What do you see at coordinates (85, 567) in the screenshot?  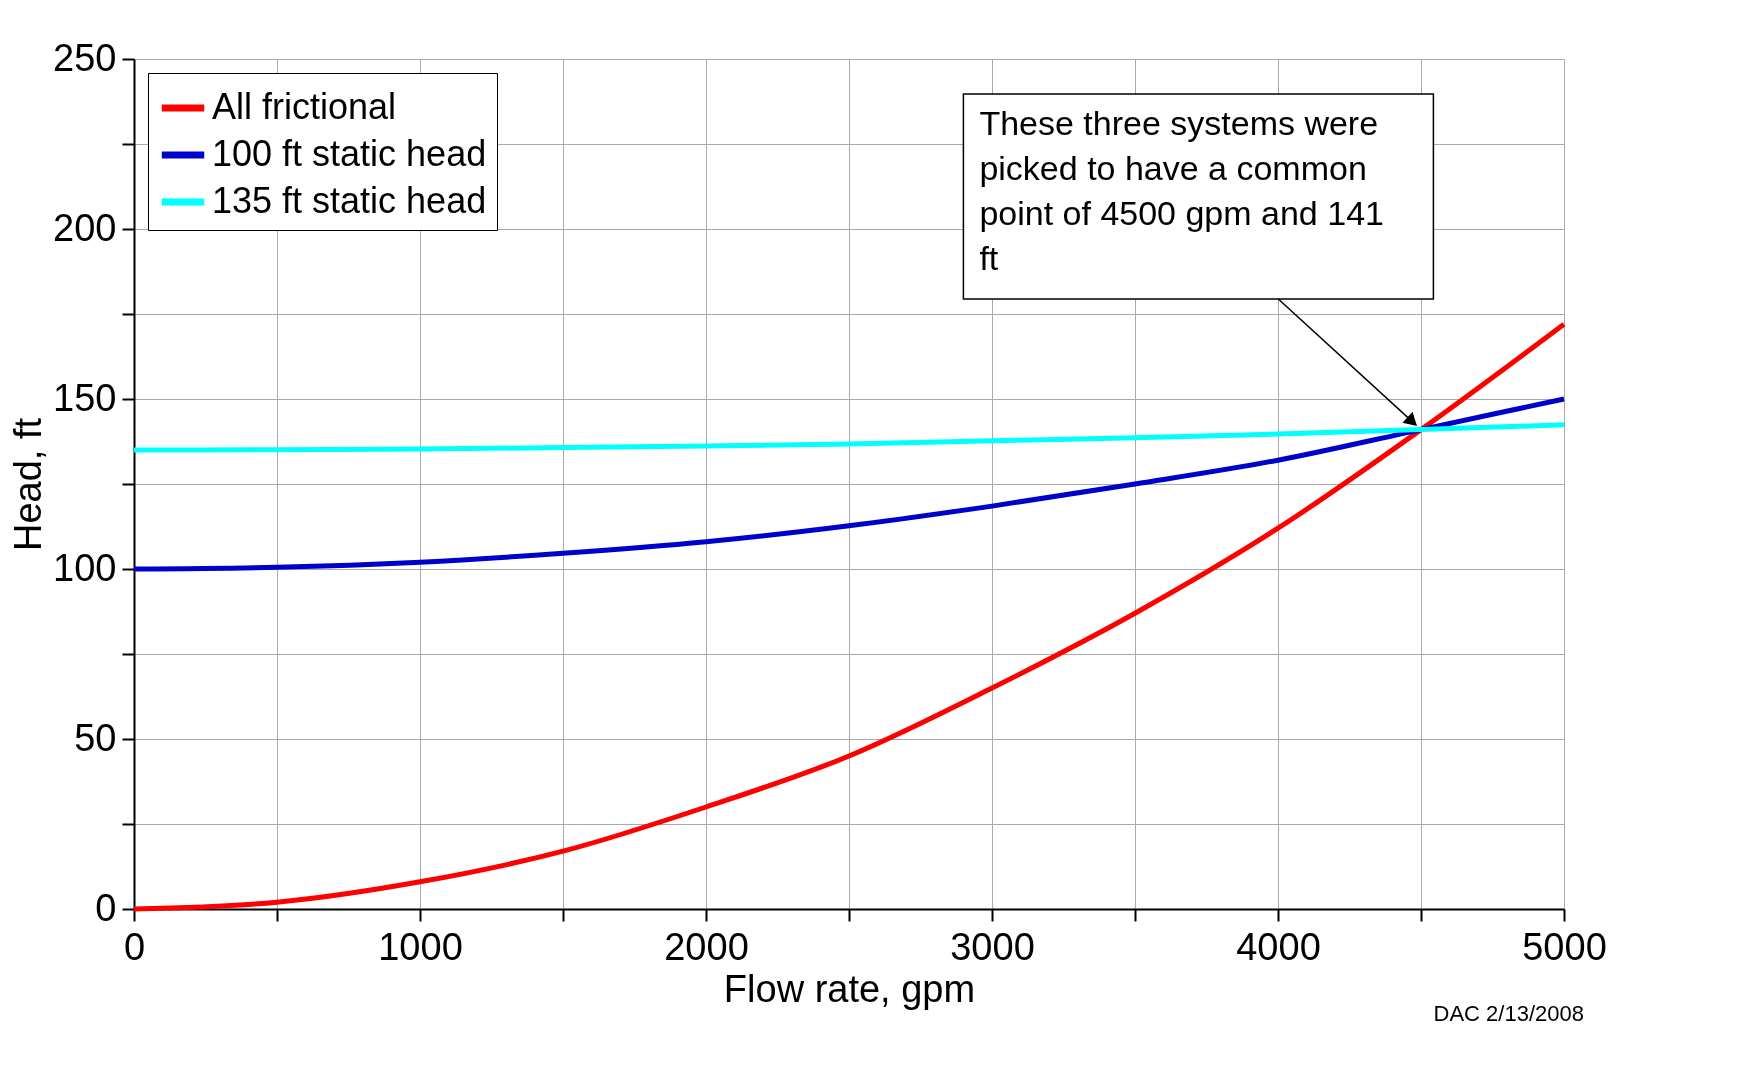 I see `y-tick-label: 100` at bounding box center [85, 567].